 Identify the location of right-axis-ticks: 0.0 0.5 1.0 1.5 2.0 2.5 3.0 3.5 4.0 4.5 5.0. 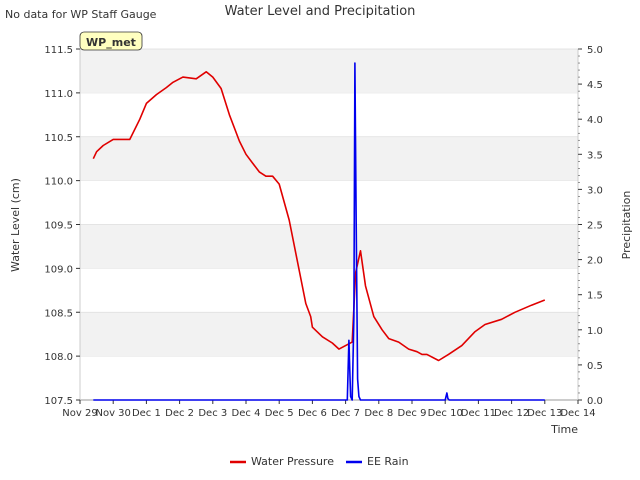
(590, 226).